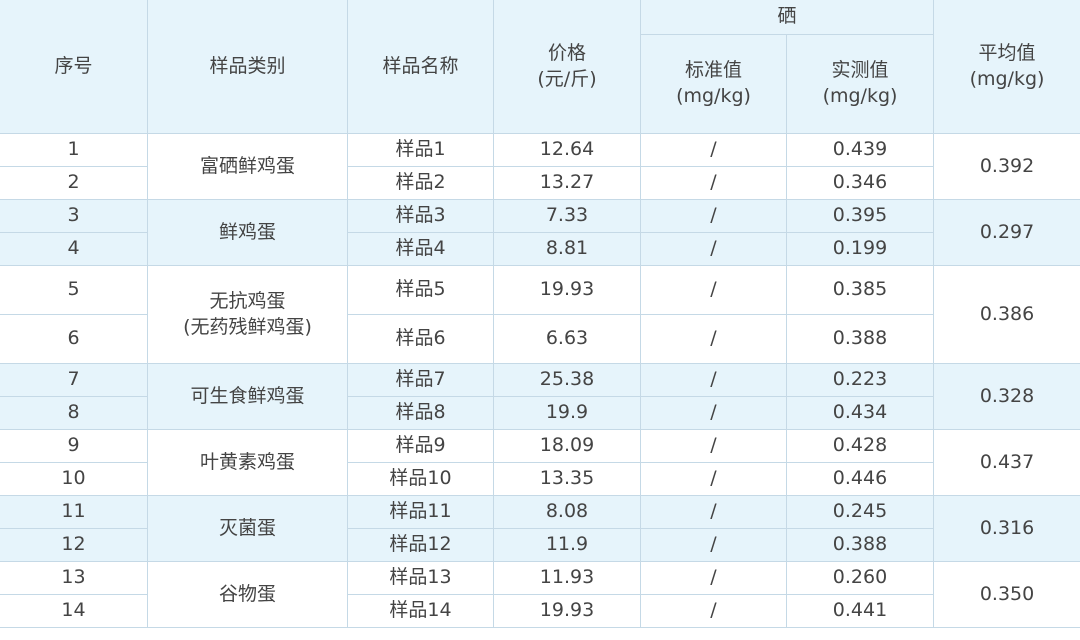 The width and height of the screenshot is (1080, 640). I want to click on cell-measured: 0.385, so click(860, 290).